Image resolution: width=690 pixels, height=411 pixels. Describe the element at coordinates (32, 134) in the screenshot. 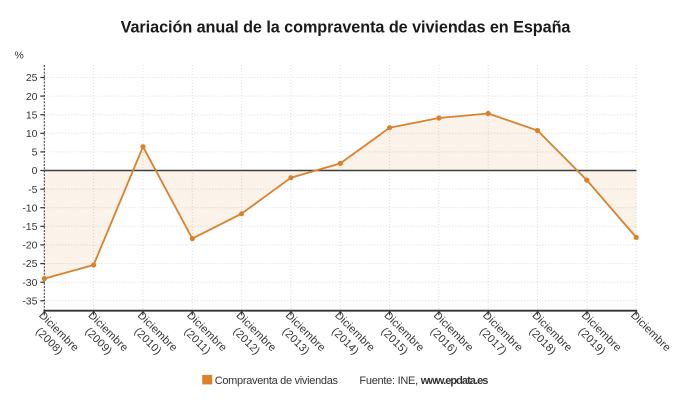

I see `svg-text: 10` at that location.